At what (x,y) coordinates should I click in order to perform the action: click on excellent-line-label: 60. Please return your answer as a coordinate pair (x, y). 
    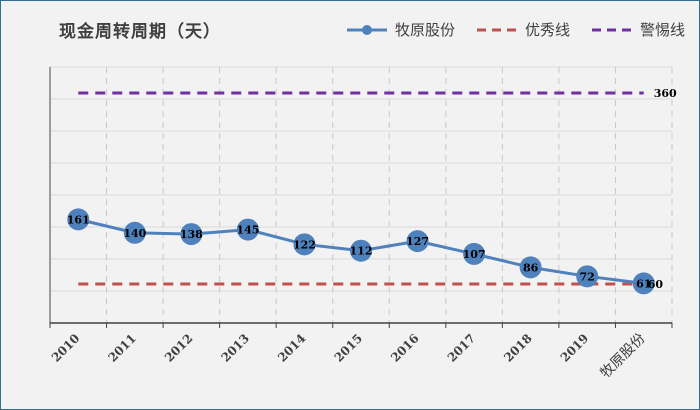
    Looking at the image, I should click on (656, 284).